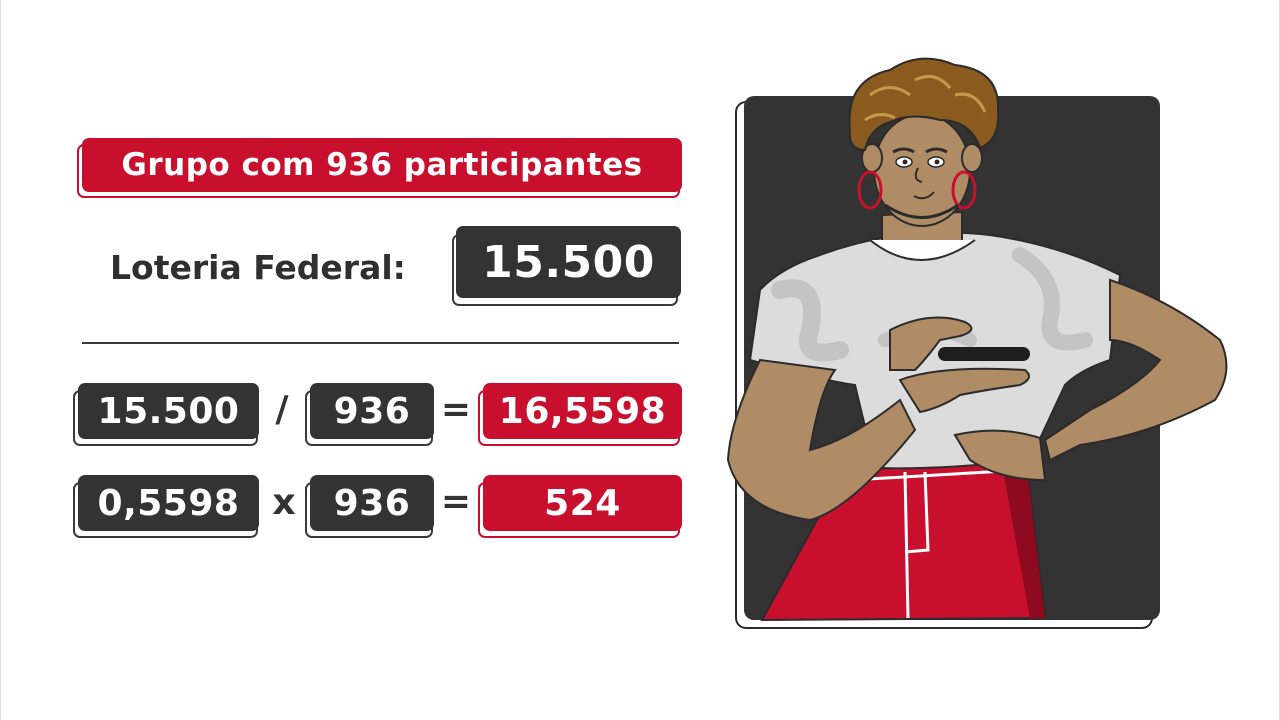 The width and height of the screenshot is (1280, 720). Describe the element at coordinates (282, 409) in the screenshot. I see `division-operator: /` at that location.